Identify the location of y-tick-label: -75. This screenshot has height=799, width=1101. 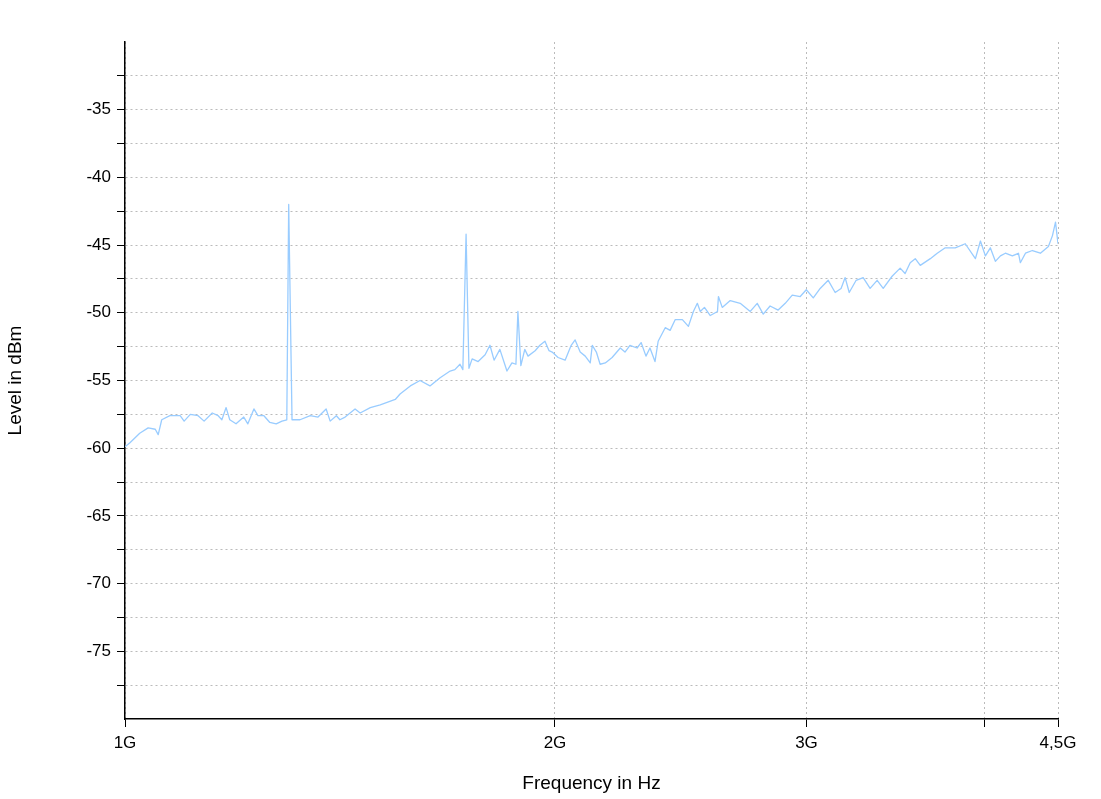
(98, 650).